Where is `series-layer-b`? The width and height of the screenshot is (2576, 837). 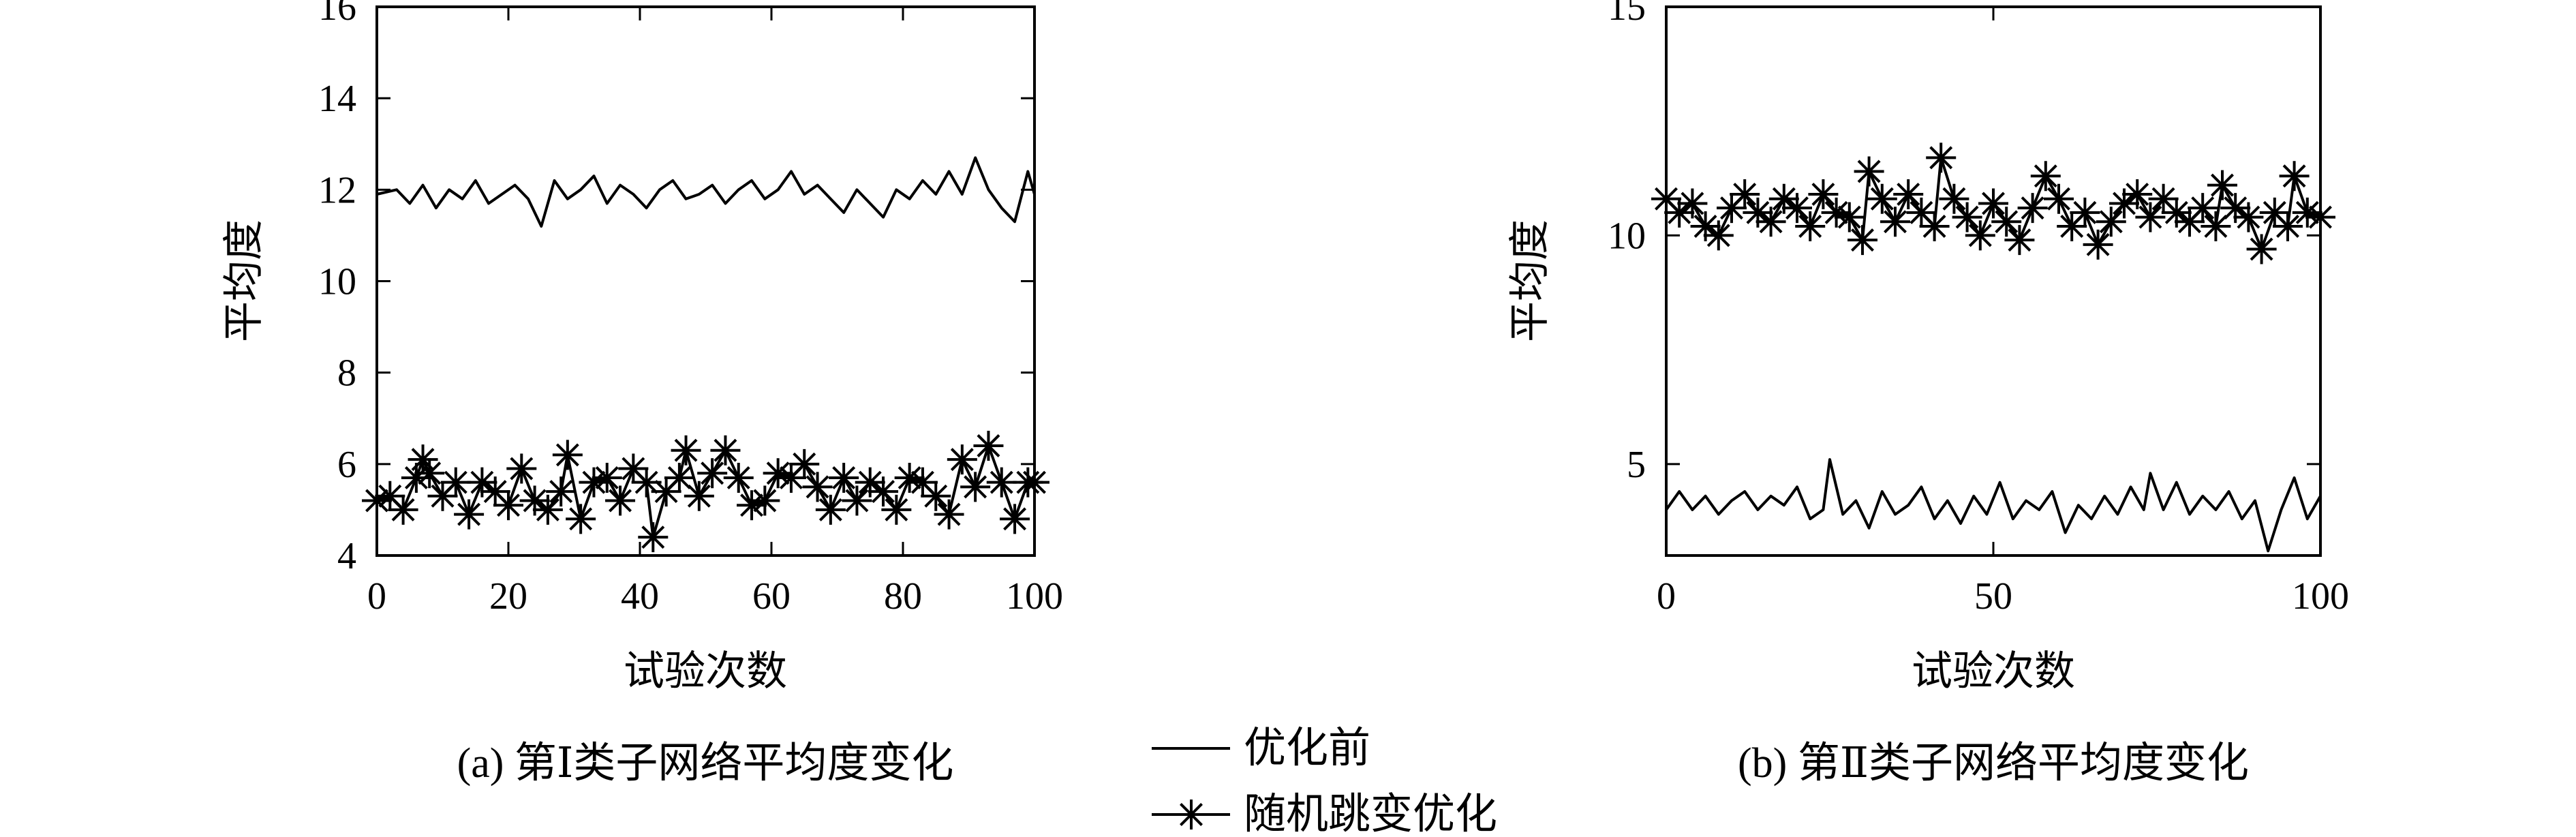 series-layer-b is located at coordinates (1993, 347).